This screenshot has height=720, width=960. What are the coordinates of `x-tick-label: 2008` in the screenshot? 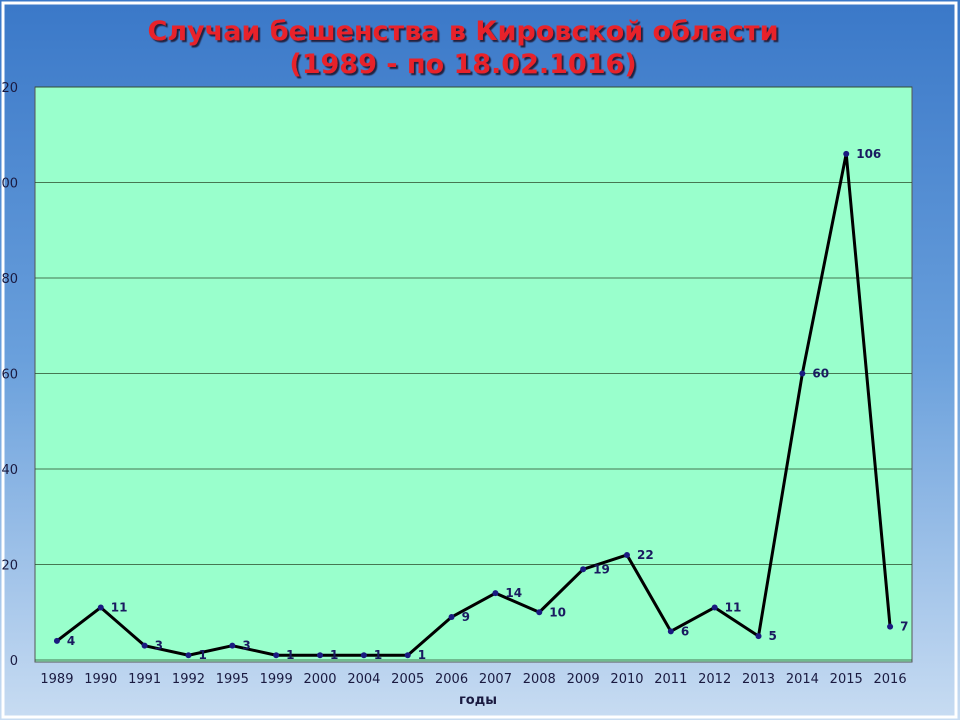 It's located at (539, 679).